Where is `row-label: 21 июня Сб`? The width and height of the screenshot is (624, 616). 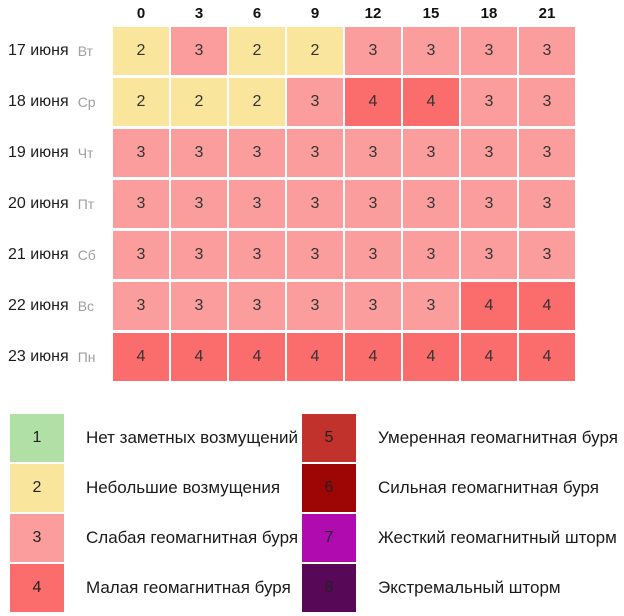
row-label: 21 июня Сб is located at coordinates (55, 255).